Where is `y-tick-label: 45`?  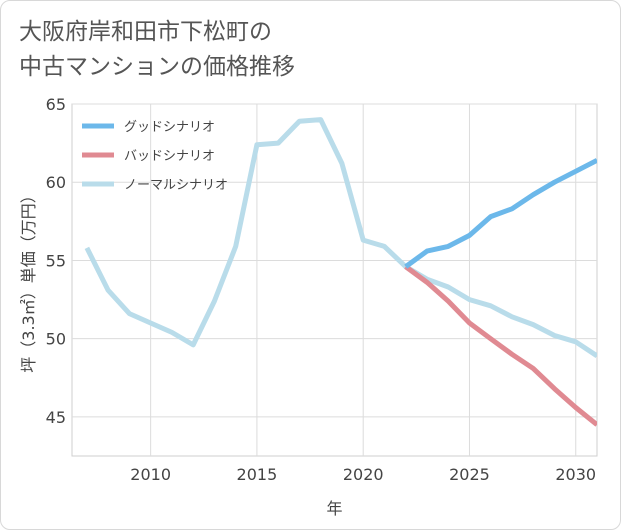
y-tick-label: 45 is located at coordinates (56, 417).